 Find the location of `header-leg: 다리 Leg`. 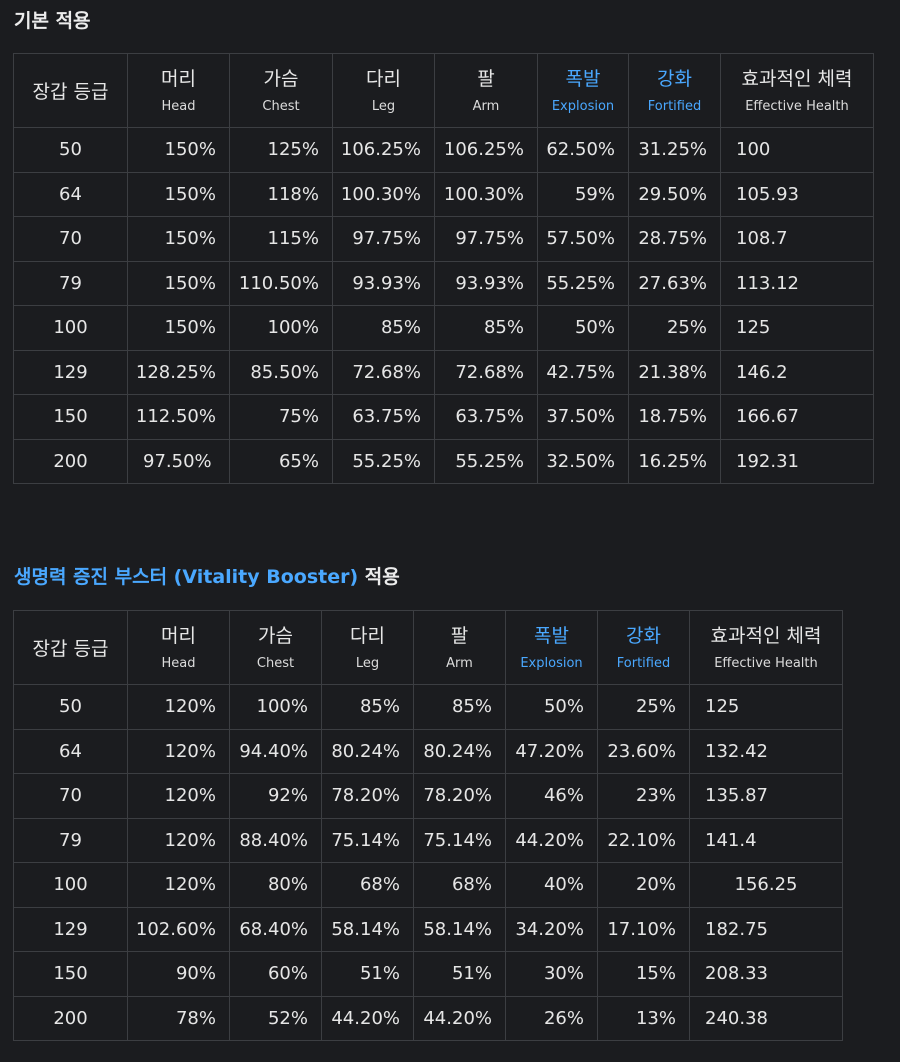

header-leg: 다리 Leg is located at coordinates (383, 90).